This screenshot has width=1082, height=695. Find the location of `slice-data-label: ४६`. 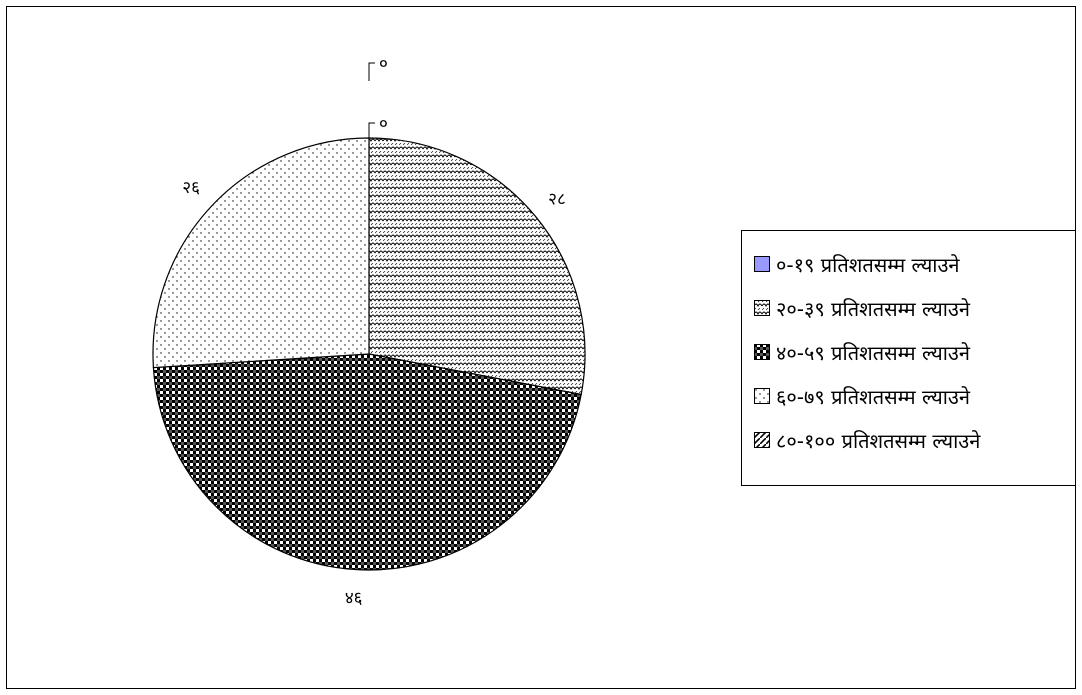

slice-data-label: ४६ is located at coordinates (354, 599).